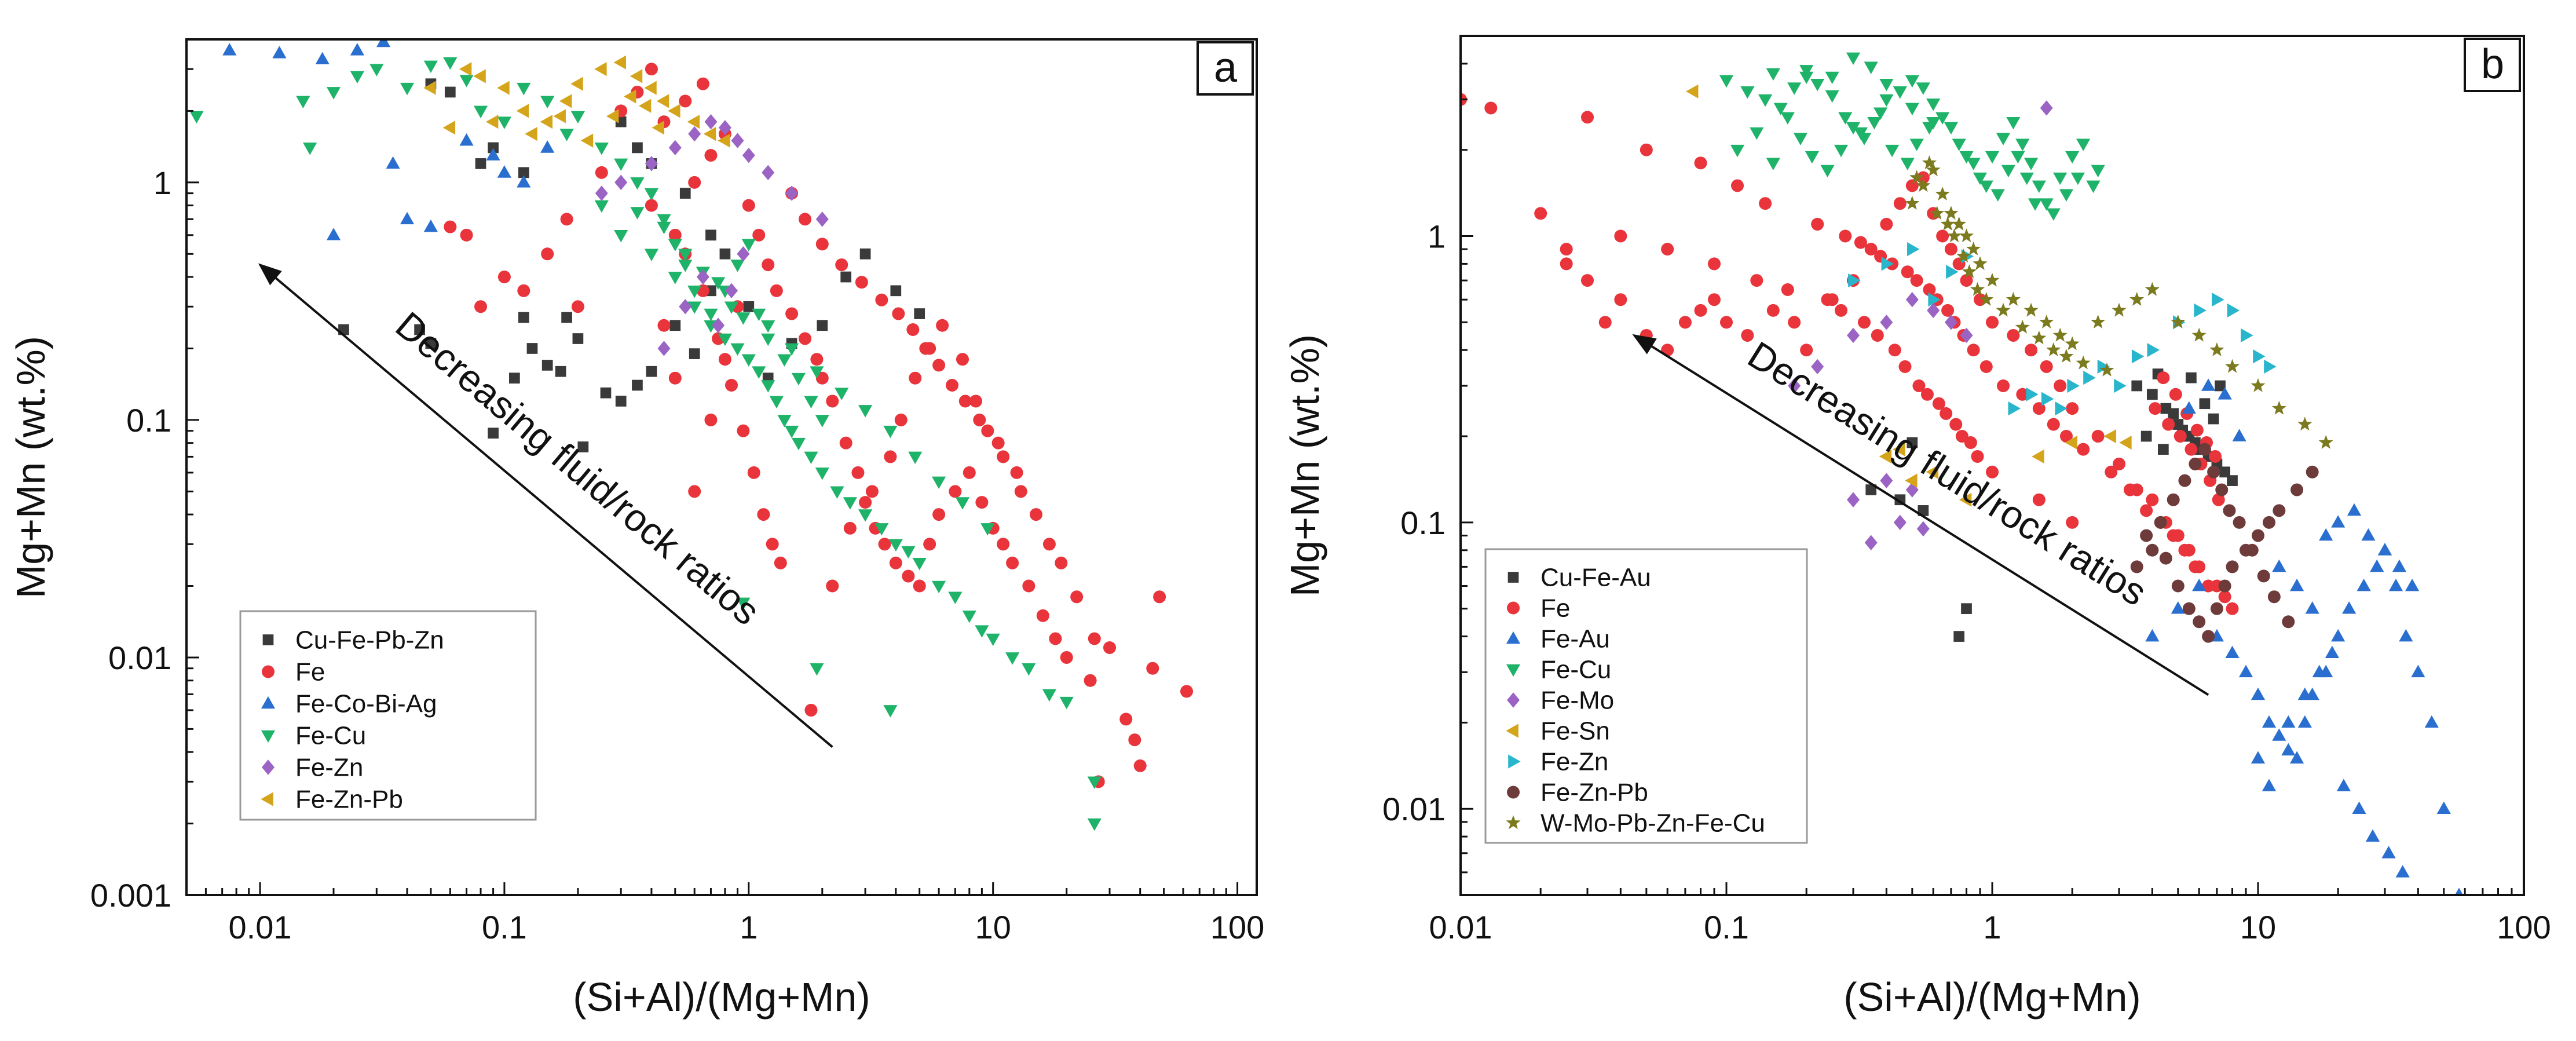  Describe the element at coordinates (349, 704) in the screenshot. I see `legend-item: Fe-Co-Bi-Ag` at that location.